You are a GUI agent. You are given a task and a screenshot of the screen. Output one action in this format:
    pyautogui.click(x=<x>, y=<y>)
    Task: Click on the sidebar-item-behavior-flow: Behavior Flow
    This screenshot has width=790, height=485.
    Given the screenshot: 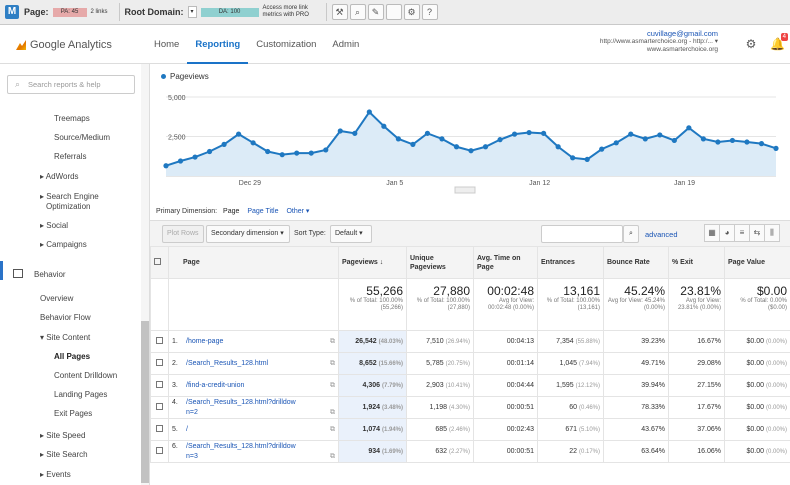 What is the action you would take?
    pyautogui.click(x=65, y=317)
    